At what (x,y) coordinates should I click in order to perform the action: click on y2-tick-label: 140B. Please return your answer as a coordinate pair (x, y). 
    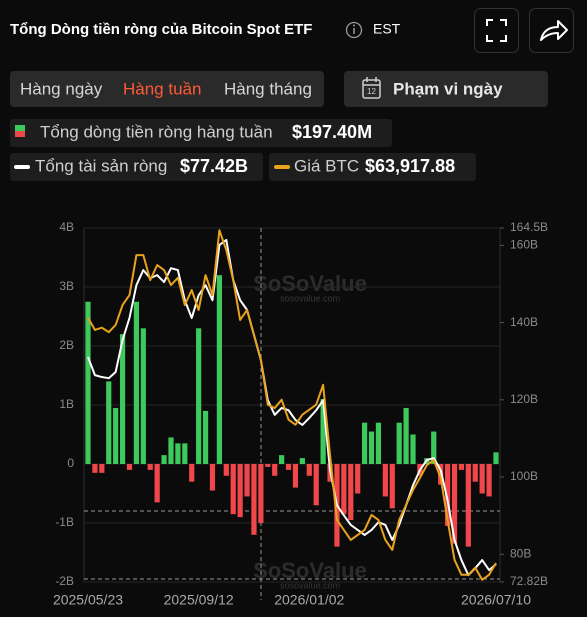
    Looking at the image, I should click on (524, 322).